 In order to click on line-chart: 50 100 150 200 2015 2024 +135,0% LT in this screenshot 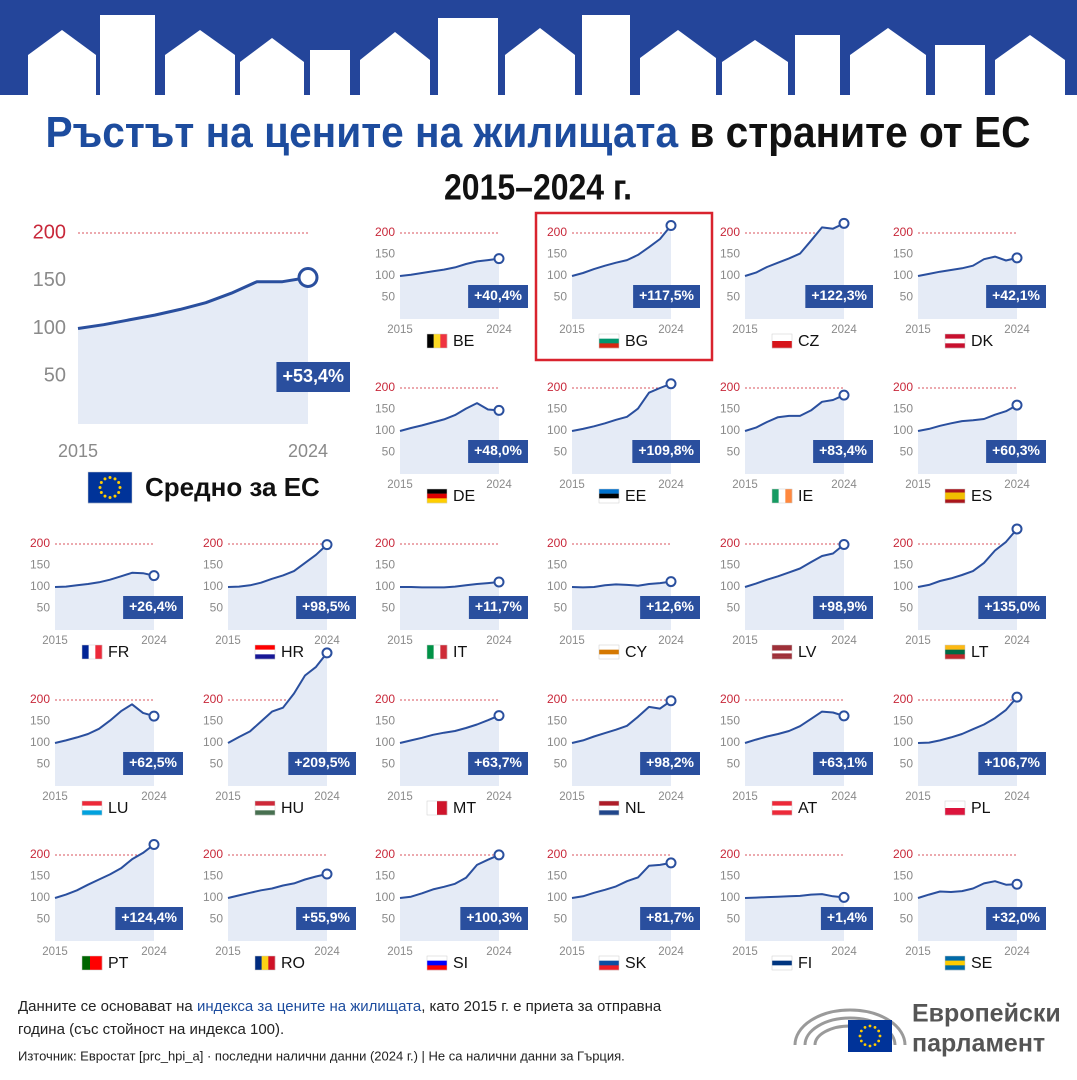, I will do `click(969, 592)`.